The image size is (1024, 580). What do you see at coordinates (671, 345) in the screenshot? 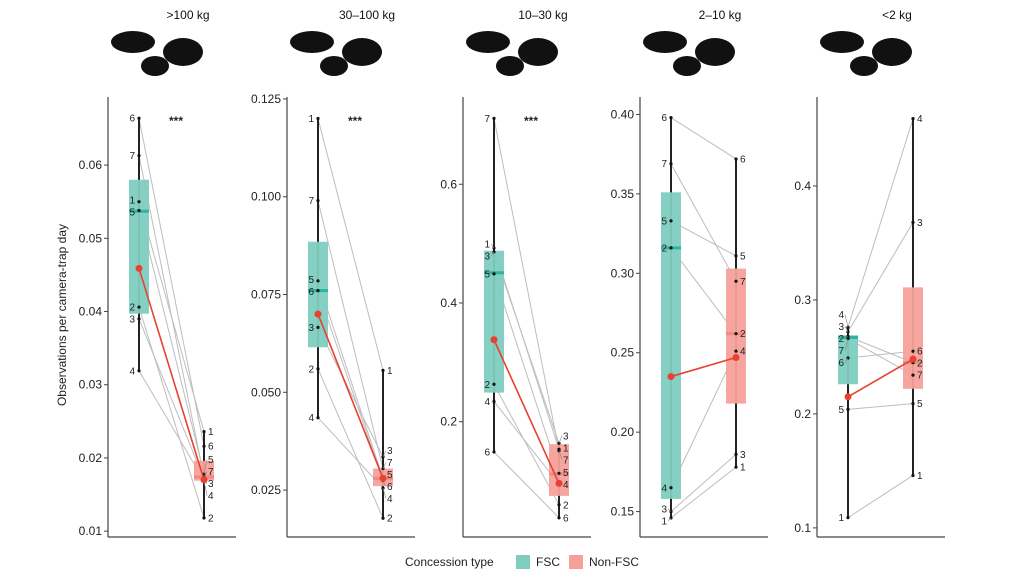
I see `box-fsc` at bounding box center [671, 345].